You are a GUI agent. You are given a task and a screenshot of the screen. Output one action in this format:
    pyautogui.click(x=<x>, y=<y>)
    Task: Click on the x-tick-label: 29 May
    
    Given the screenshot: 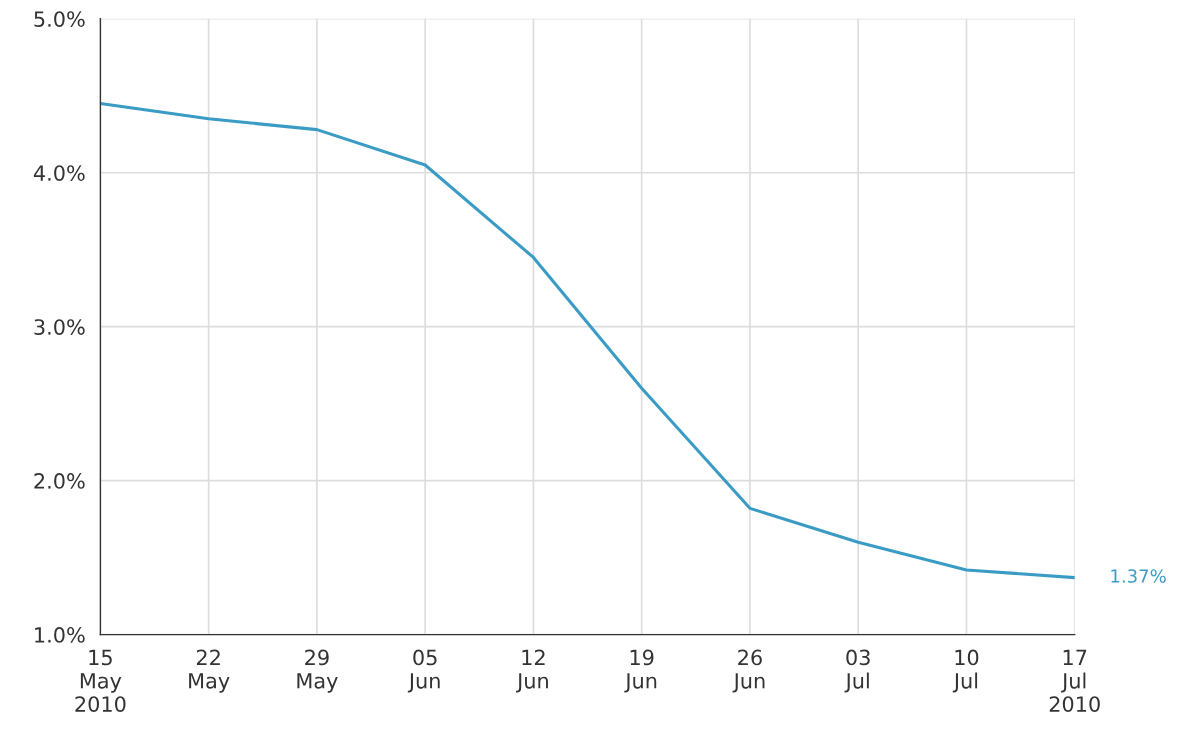 What is the action you would take?
    pyautogui.click(x=317, y=671)
    